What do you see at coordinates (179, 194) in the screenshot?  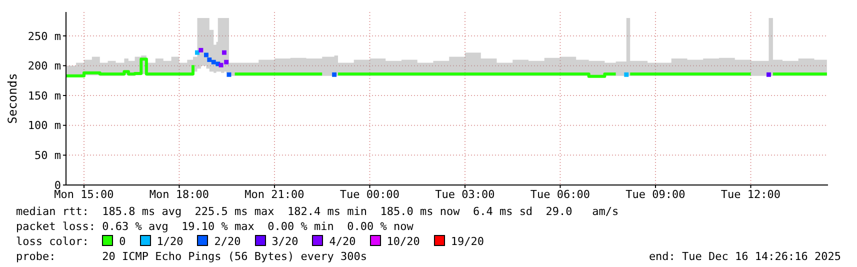 I see `x-tick-label: Mon 18:00` at bounding box center [179, 194].